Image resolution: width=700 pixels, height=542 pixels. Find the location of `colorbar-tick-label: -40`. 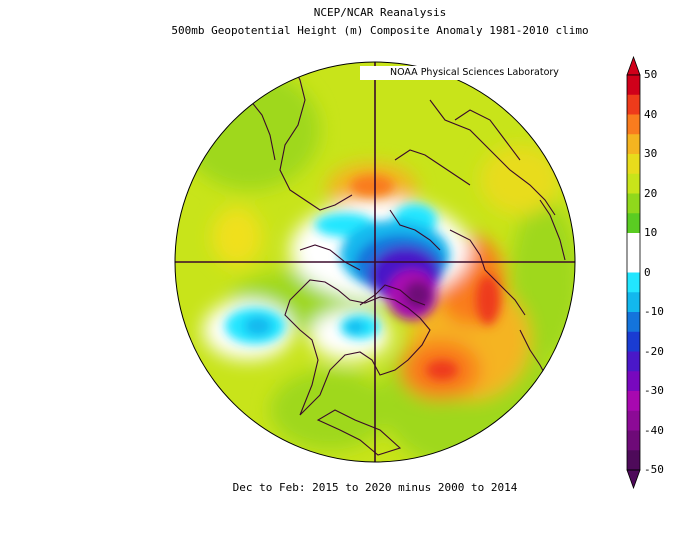

colorbar-tick-label: -40 is located at coordinates (654, 430).